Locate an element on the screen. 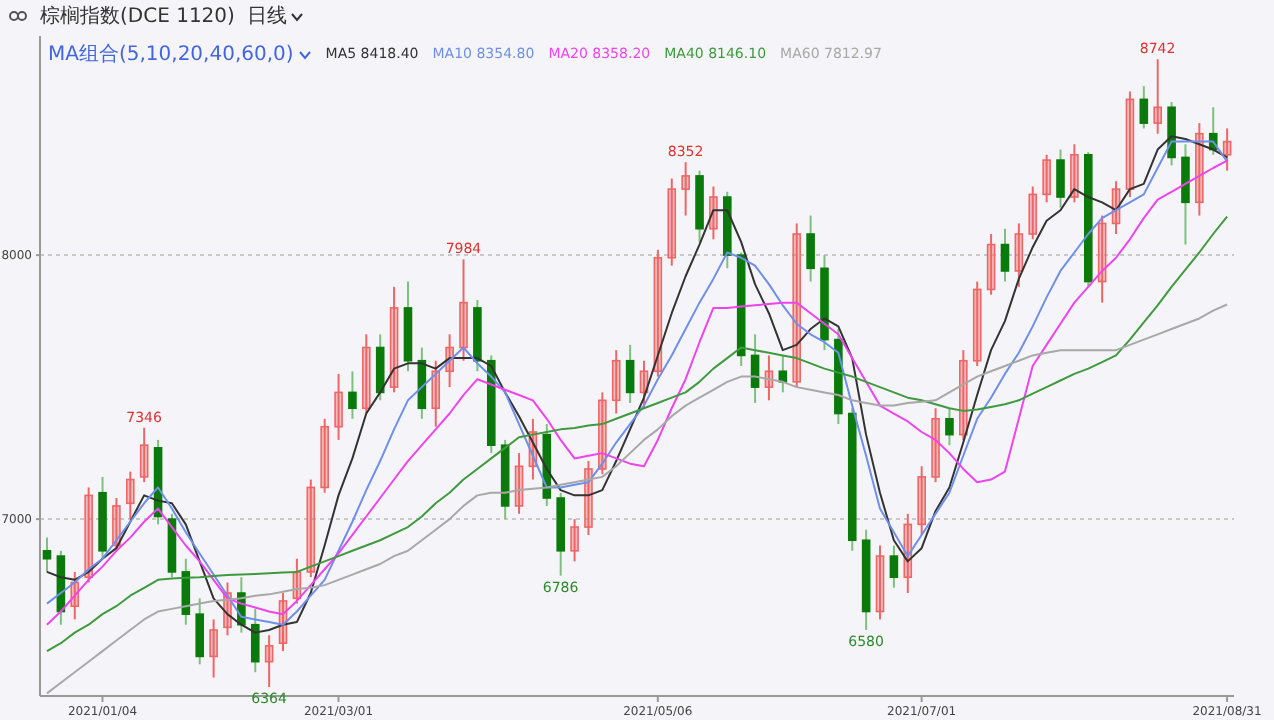 This screenshot has height=720, width=1274. chart-title: 棕榈指数(DCE 1120) is located at coordinates (137, 16).